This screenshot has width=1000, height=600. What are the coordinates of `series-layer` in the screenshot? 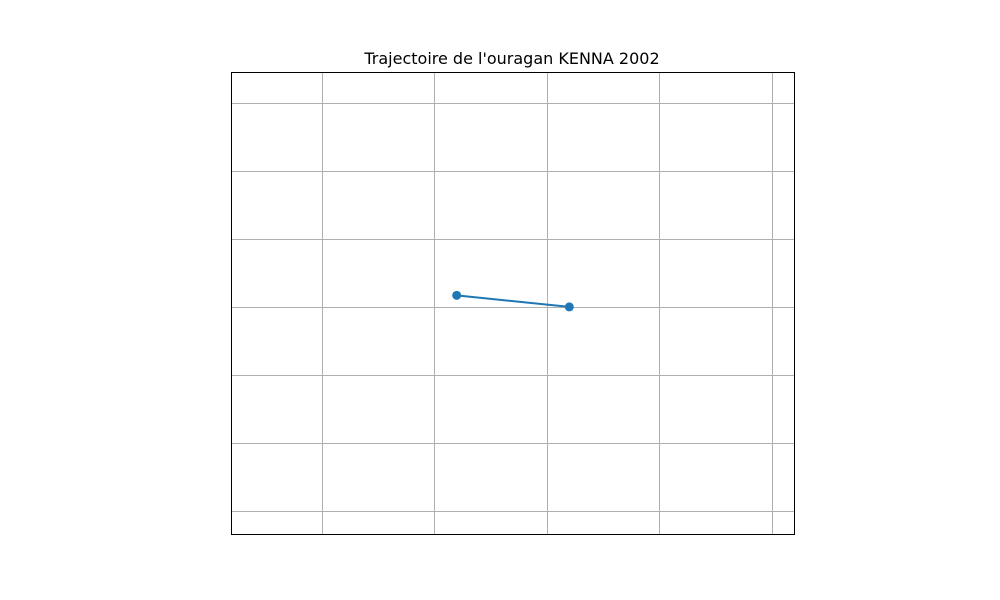 It's located at (513, 301).